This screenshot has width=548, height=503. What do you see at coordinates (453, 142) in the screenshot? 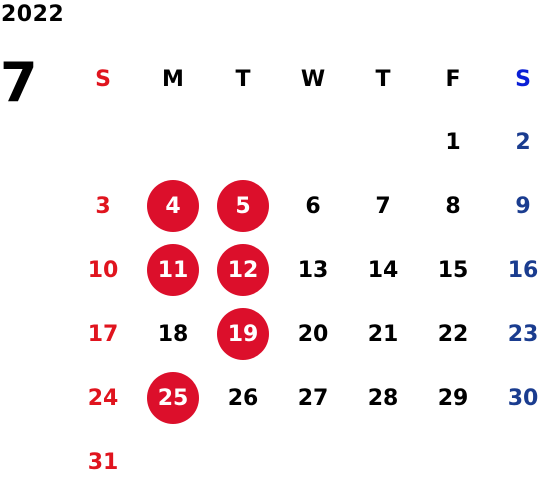
I see `day-cell: 1` at bounding box center [453, 142].